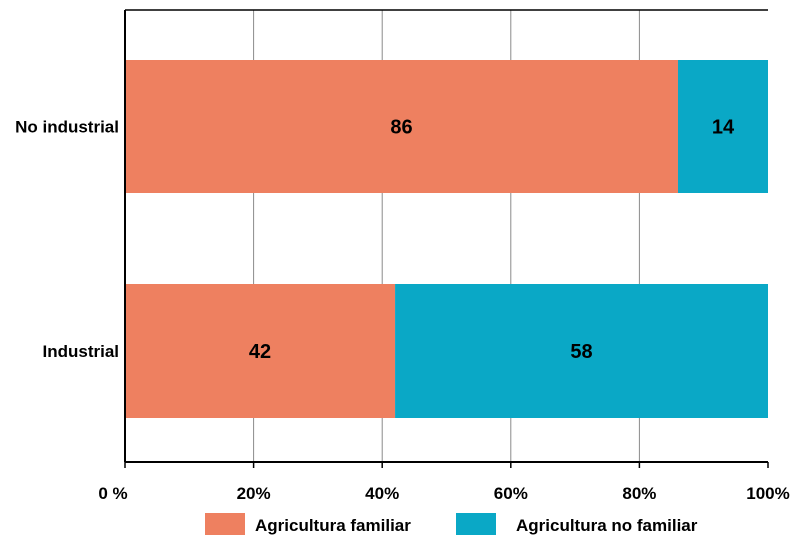  Describe the element at coordinates (112, 493) in the screenshot. I see `x-tick-label-0: 0 %` at that location.